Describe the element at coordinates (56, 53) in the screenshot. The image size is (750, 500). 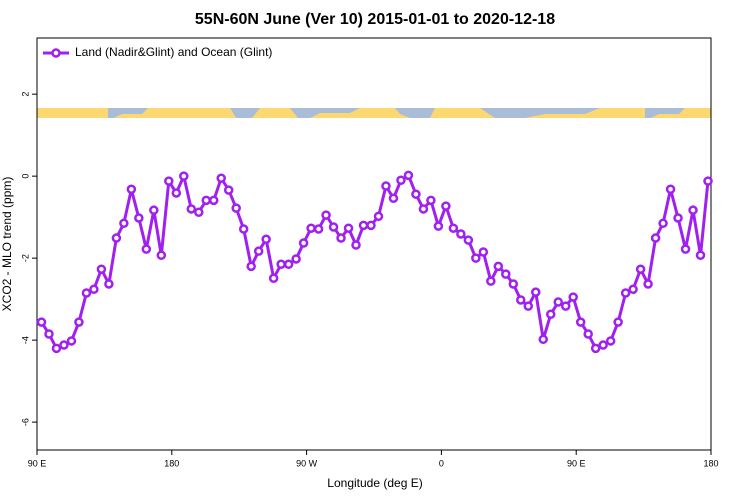
I see `legend-marker` at that location.